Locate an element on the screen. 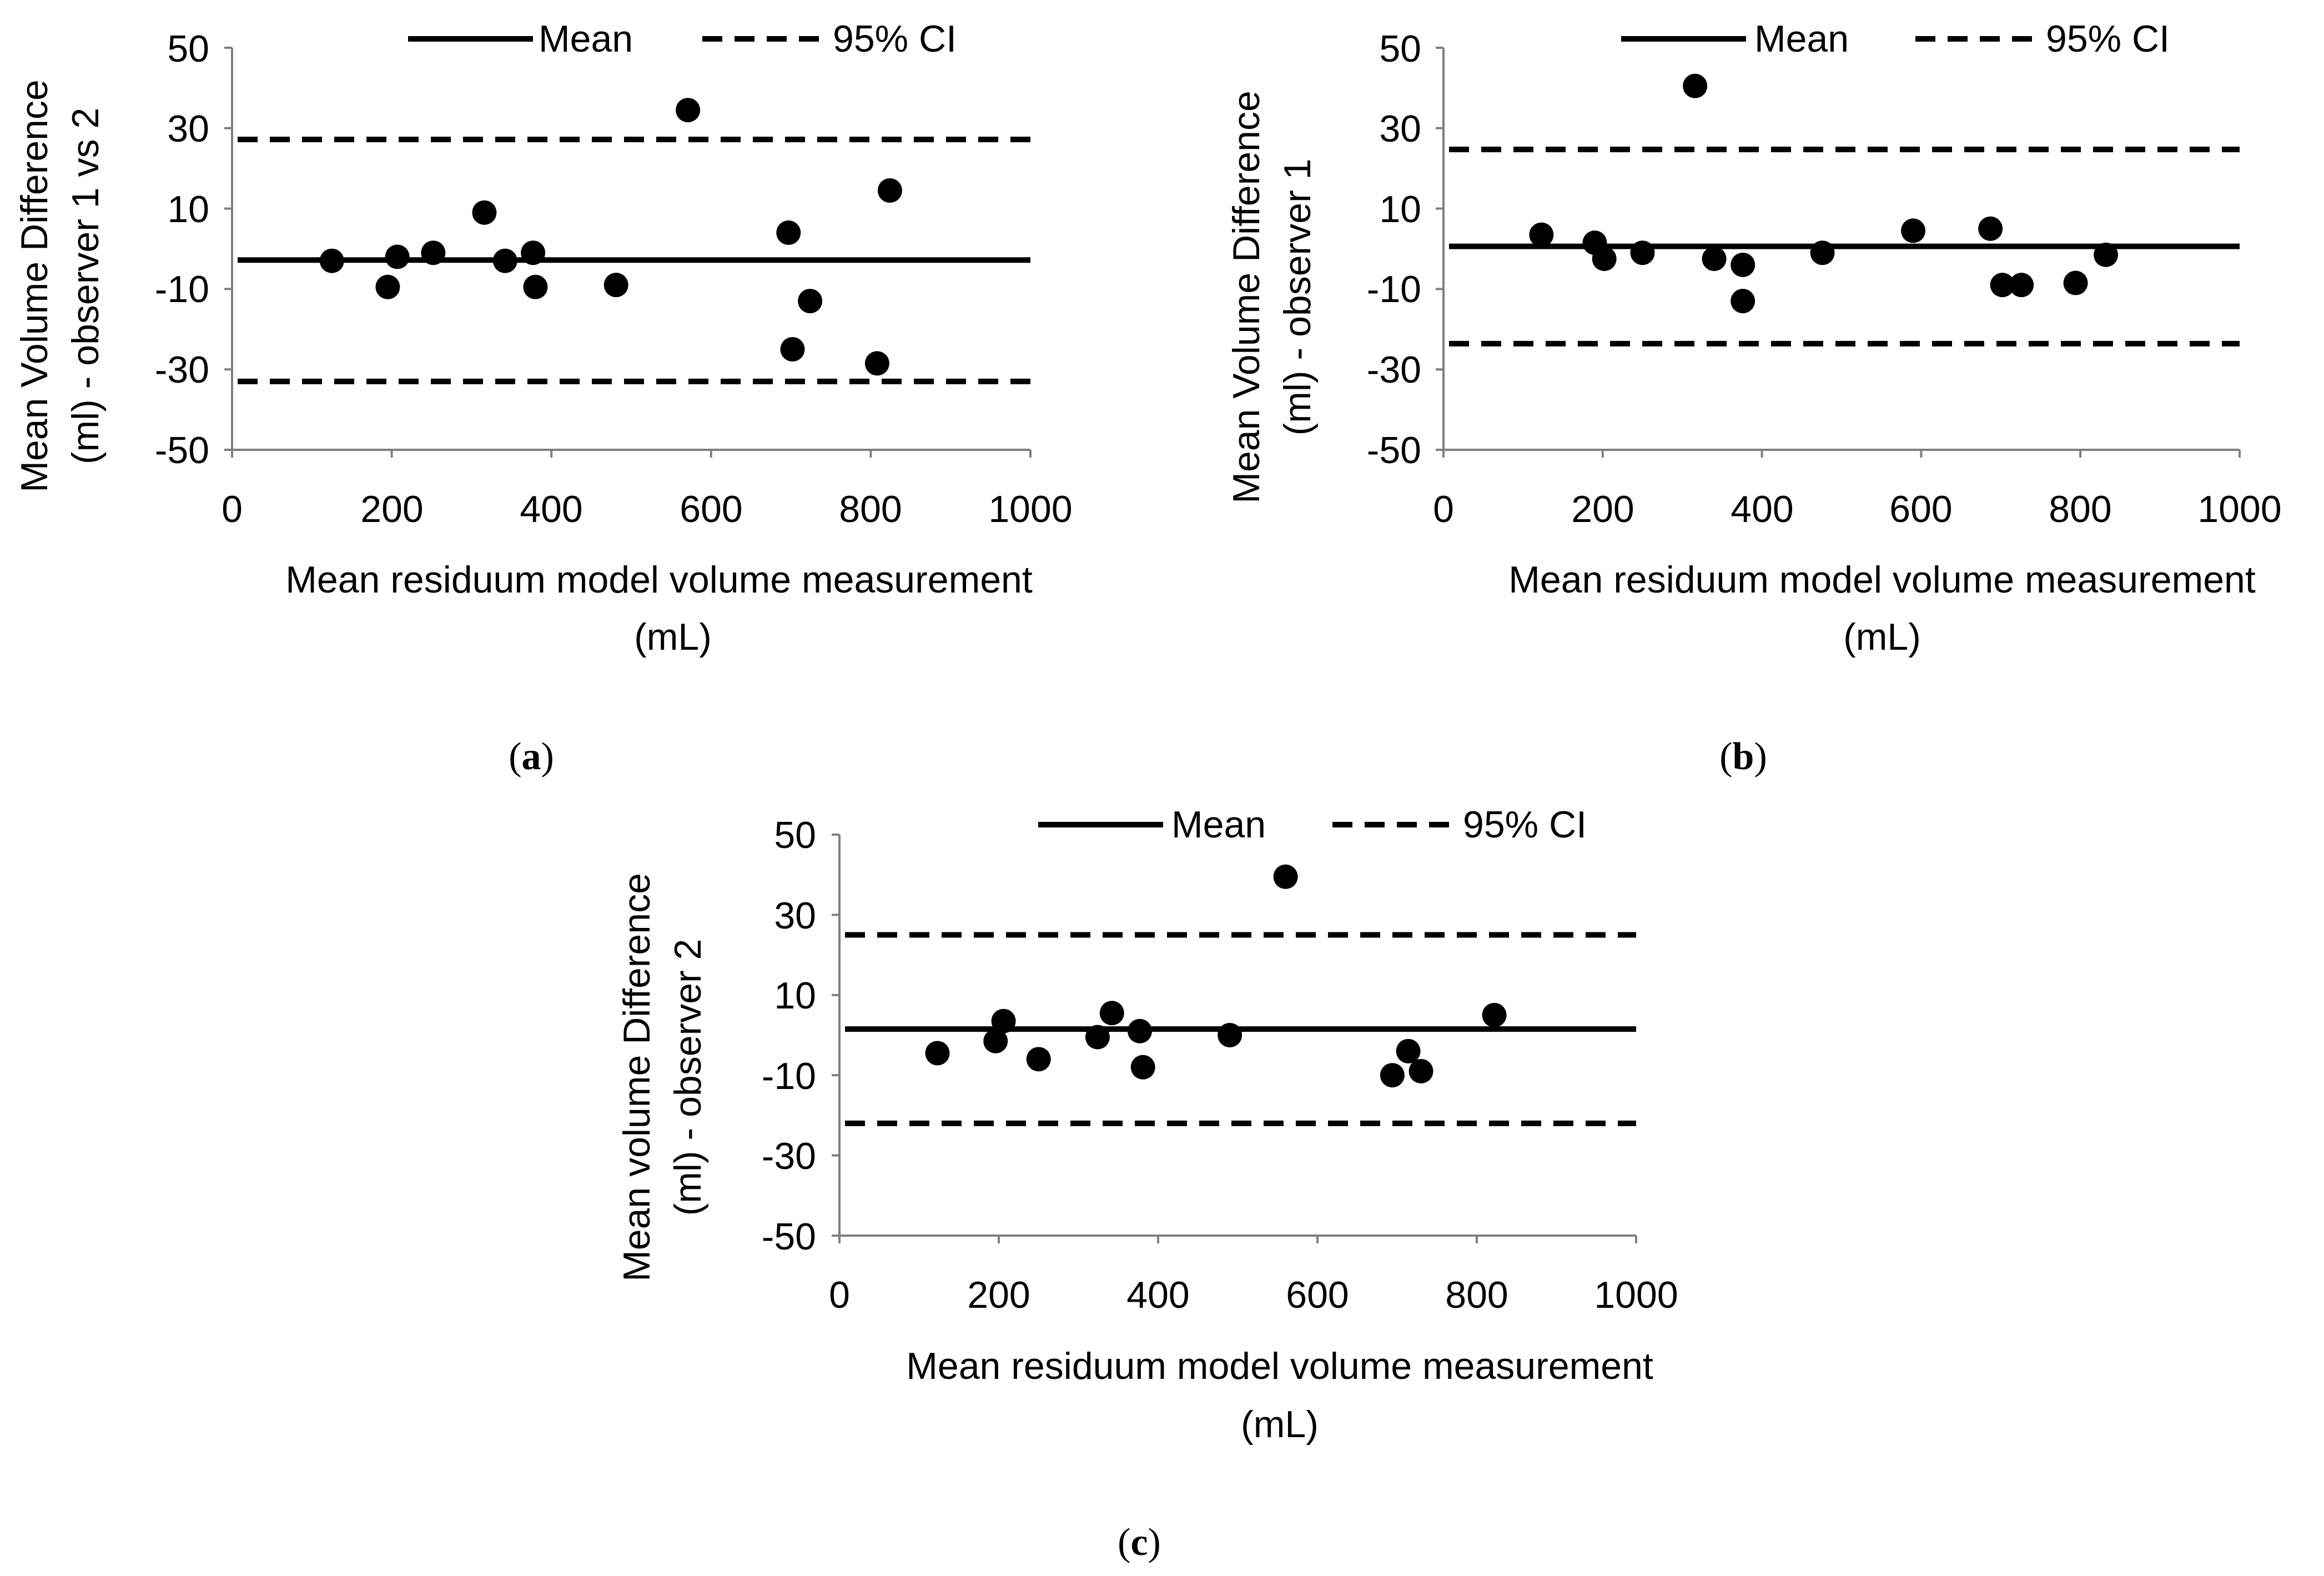  panel-a-ytick-label: -50 is located at coordinates (182, 450).